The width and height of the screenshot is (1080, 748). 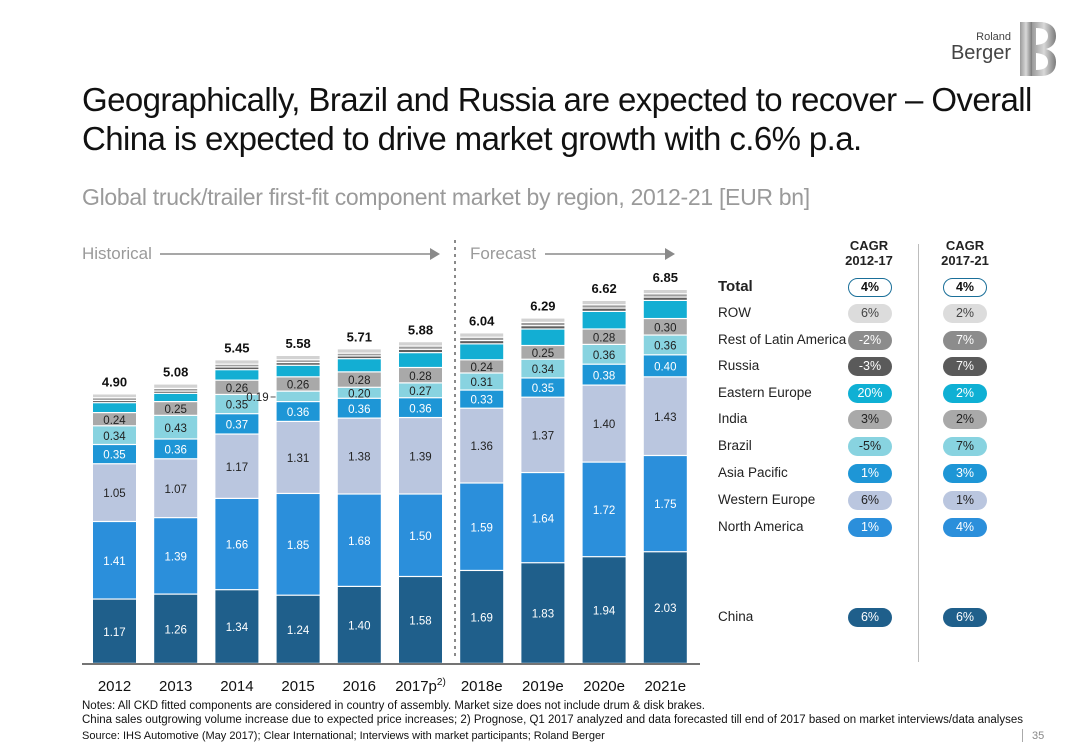 I want to click on cagr-value-pill: -5%, so click(x=870, y=446).